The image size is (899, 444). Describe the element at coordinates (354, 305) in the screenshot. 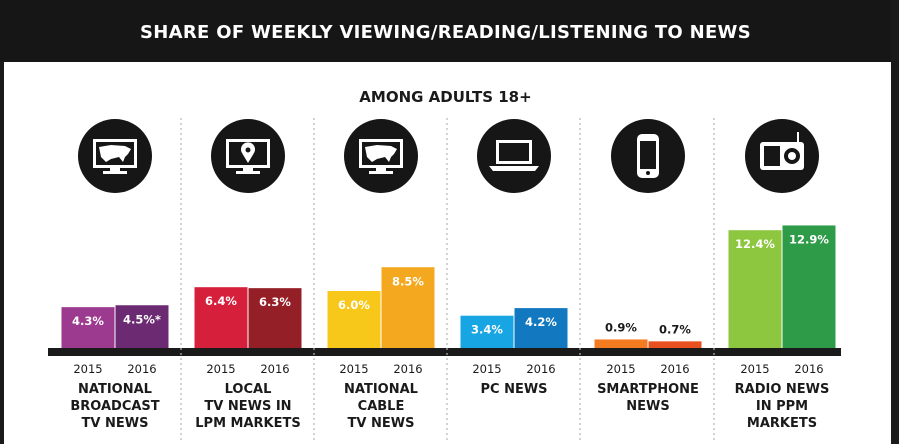

I see `bar-value-label: 6.0%` at that location.